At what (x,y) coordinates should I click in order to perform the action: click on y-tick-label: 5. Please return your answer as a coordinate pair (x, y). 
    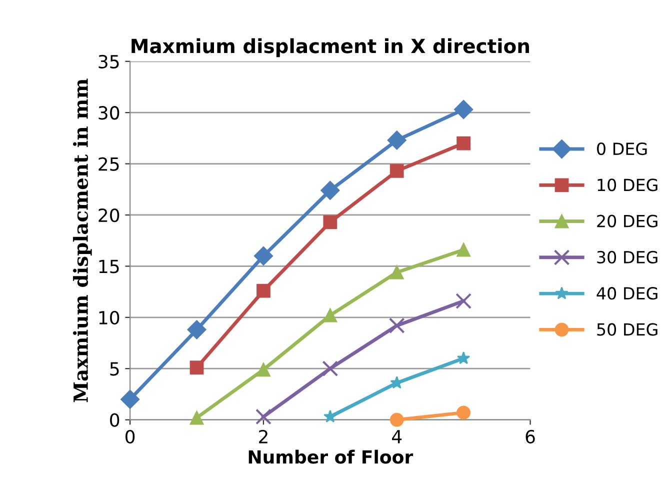
    Looking at the image, I should click on (114, 369).